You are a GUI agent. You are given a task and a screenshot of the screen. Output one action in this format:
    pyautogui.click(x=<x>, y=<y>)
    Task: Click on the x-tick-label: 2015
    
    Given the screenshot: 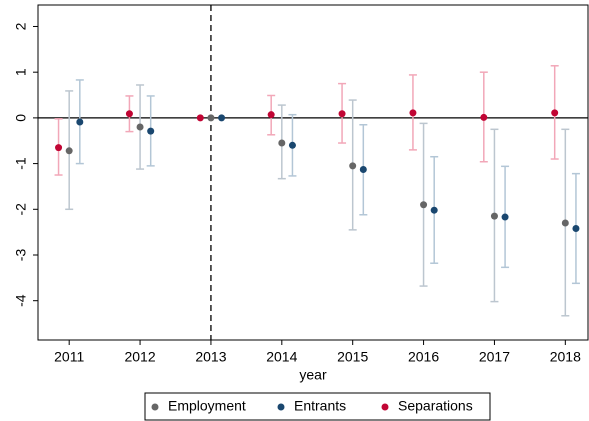 What is the action you would take?
    pyautogui.click(x=352, y=357)
    